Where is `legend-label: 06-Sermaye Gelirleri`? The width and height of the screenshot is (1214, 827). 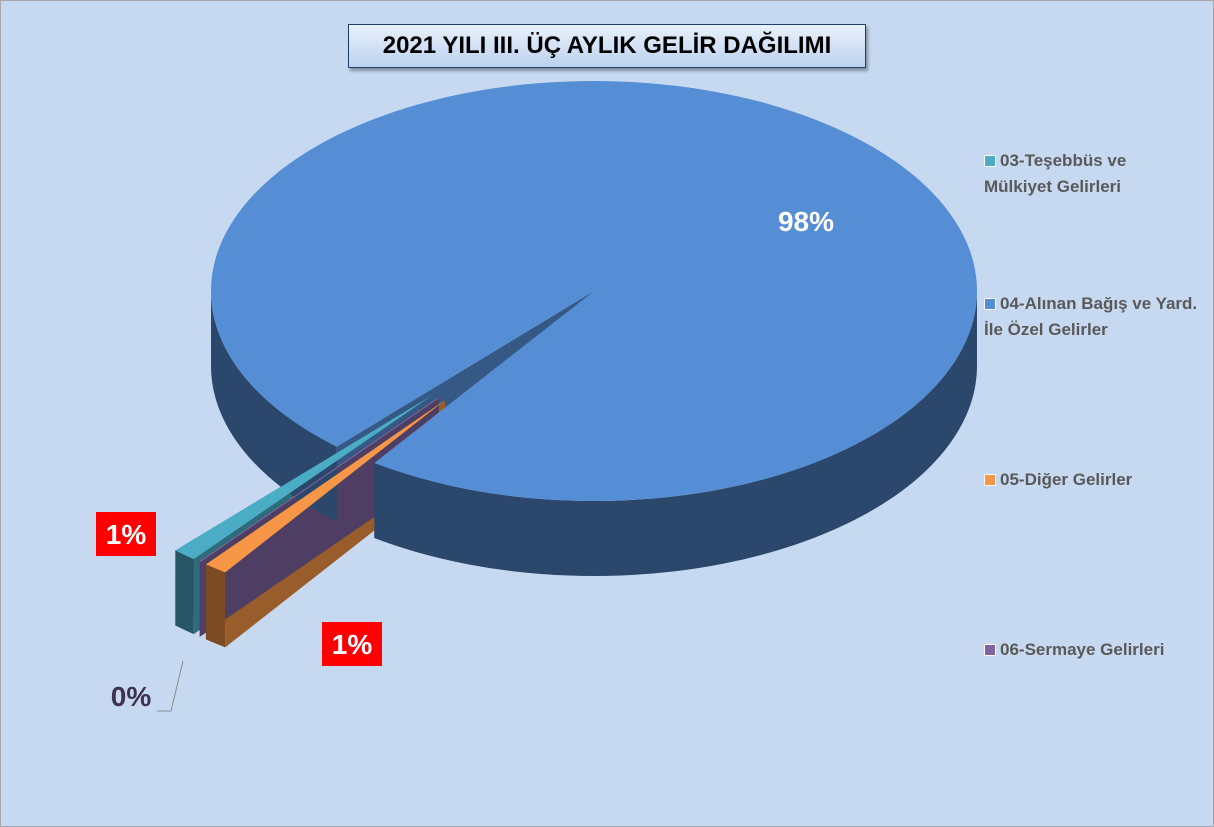
legend-label: 06-Sermaye Gelirleri is located at coordinates (1082, 649).